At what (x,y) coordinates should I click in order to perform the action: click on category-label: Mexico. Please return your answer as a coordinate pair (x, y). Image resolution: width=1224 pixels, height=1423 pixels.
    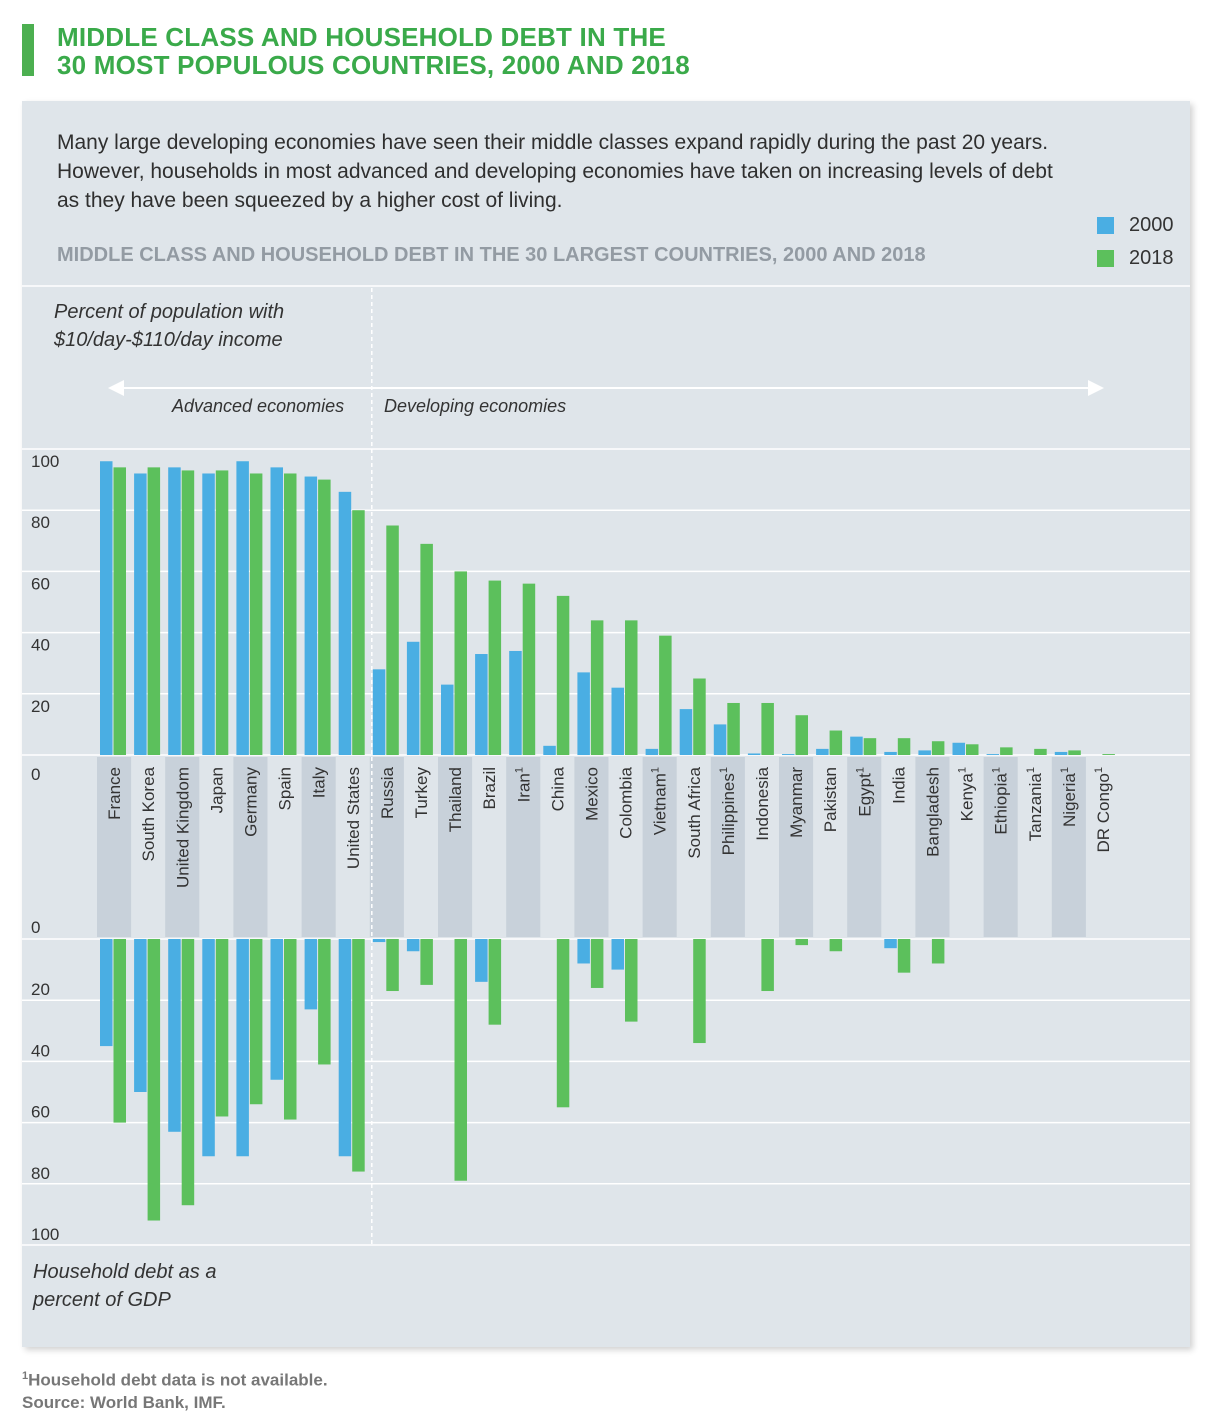
    Looking at the image, I should click on (591, 794).